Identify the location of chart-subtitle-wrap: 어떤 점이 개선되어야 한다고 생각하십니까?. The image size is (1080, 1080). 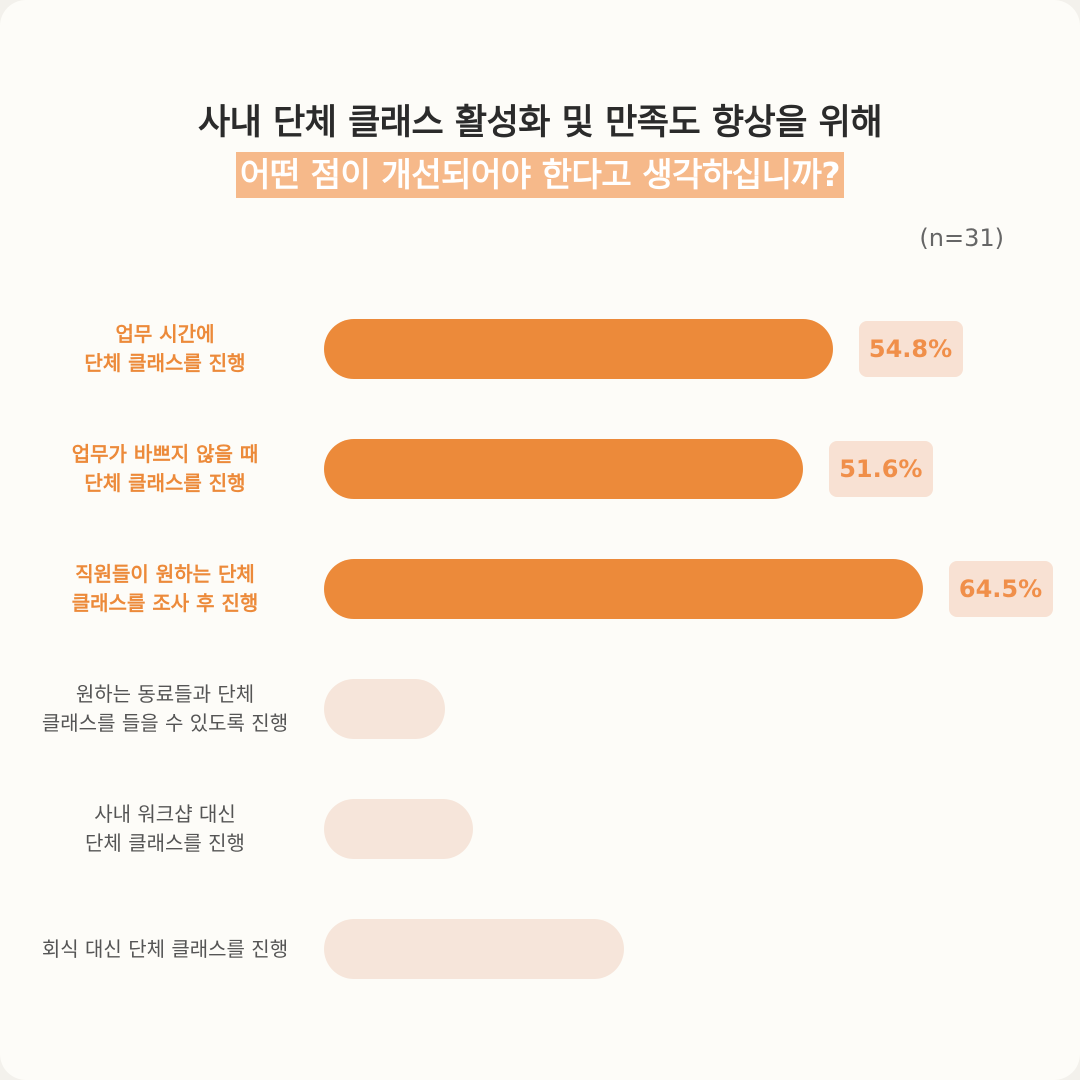
(540, 175).